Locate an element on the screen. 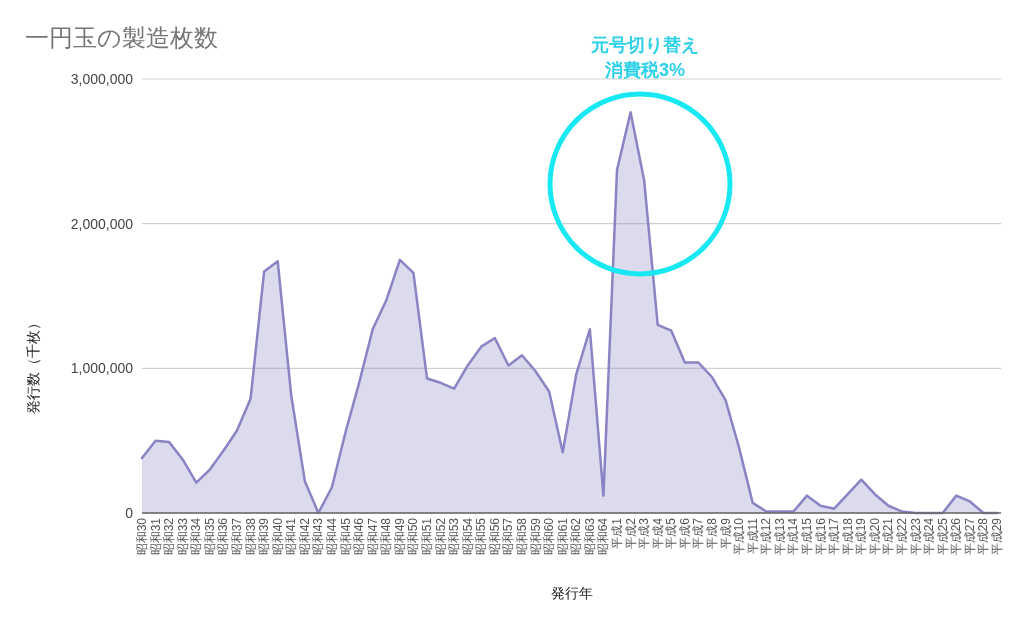 The width and height of the screenshot is (1024, 629). x-tick-label: 昭和57 is located at coordinates (508, 536).